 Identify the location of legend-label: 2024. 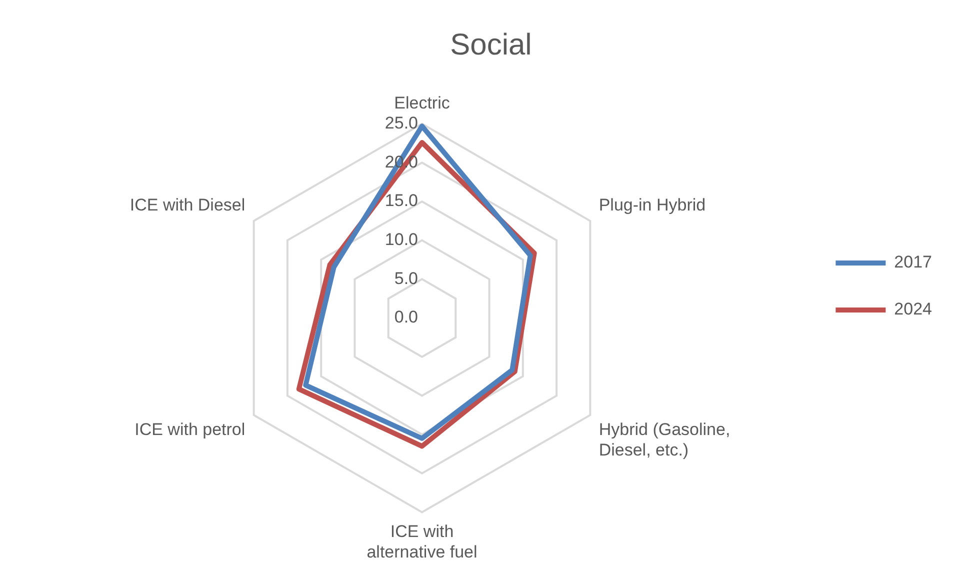
(913, 309).